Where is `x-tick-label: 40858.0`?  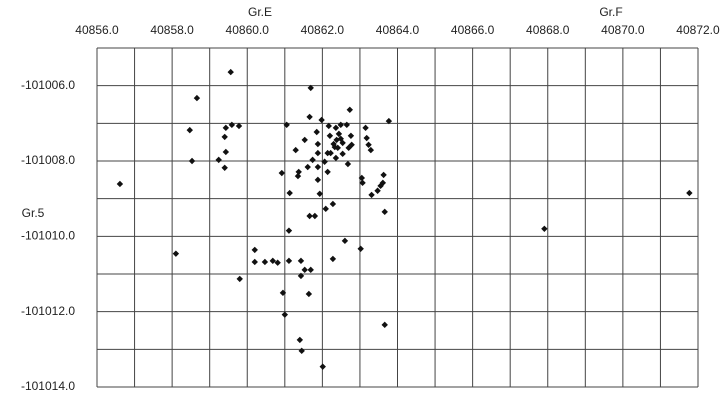 x-tick-label: 40858.0 is located at coordinates (172, 30).